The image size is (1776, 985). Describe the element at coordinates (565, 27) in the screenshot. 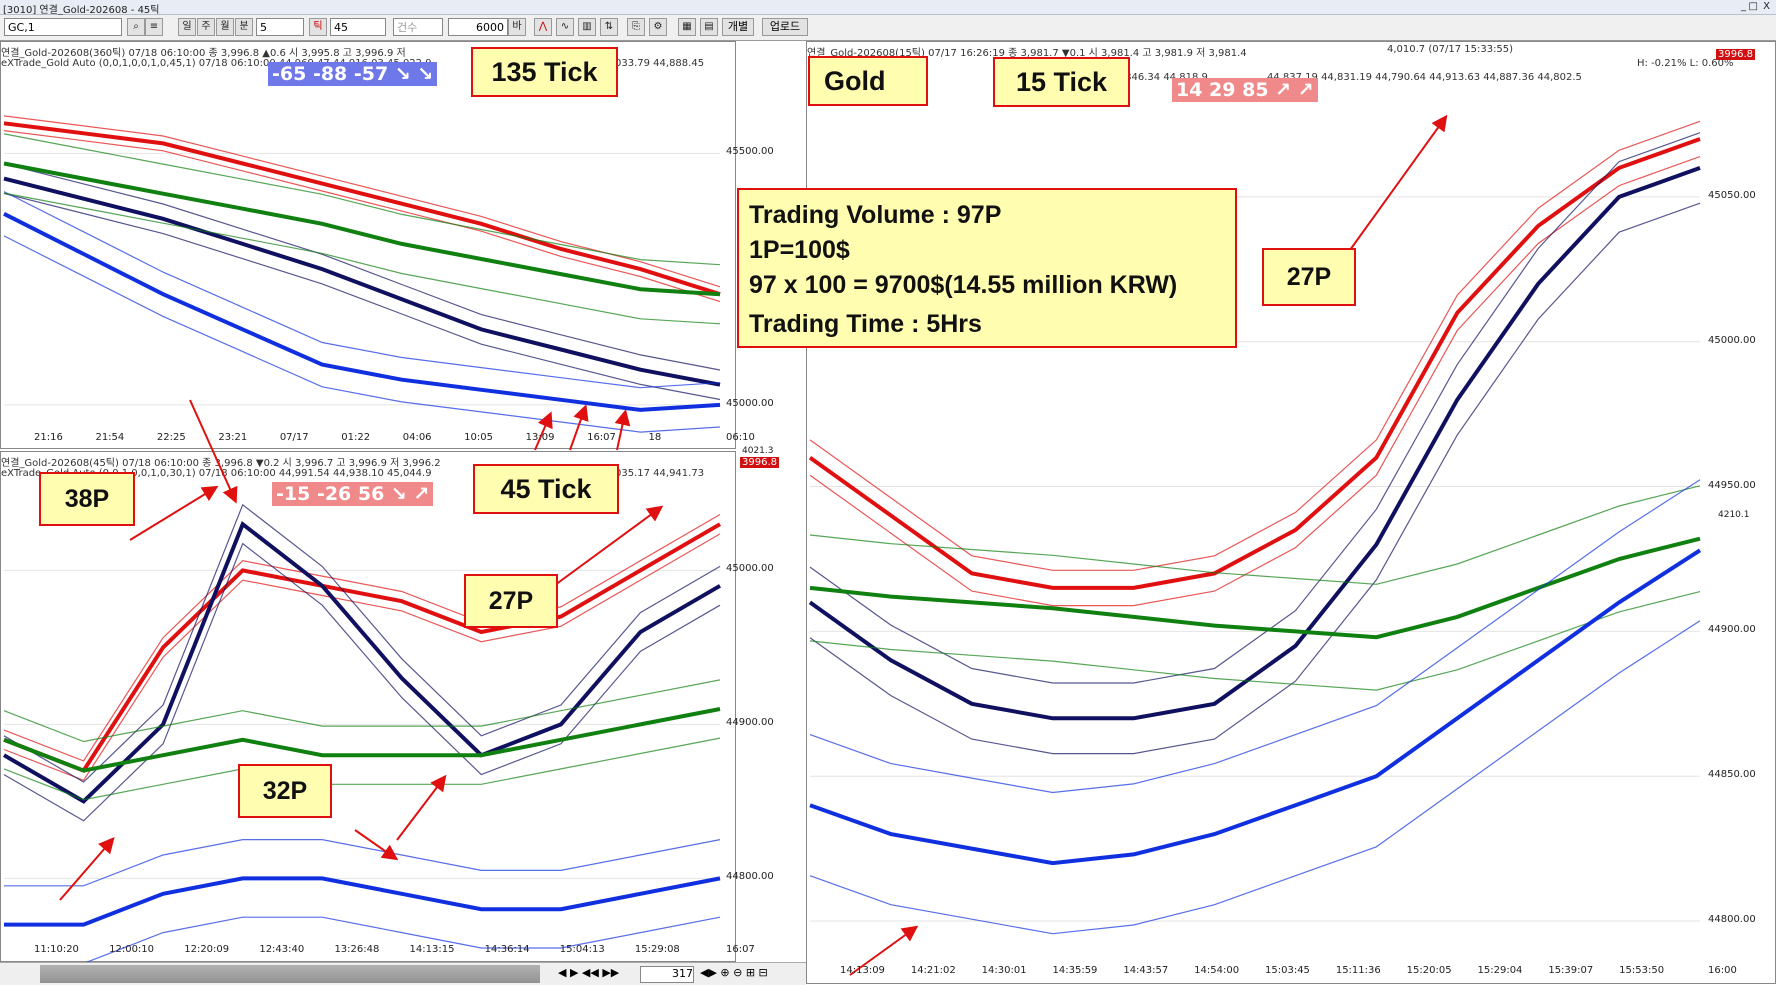

I see `line-chart-icon: ∿` at that location.